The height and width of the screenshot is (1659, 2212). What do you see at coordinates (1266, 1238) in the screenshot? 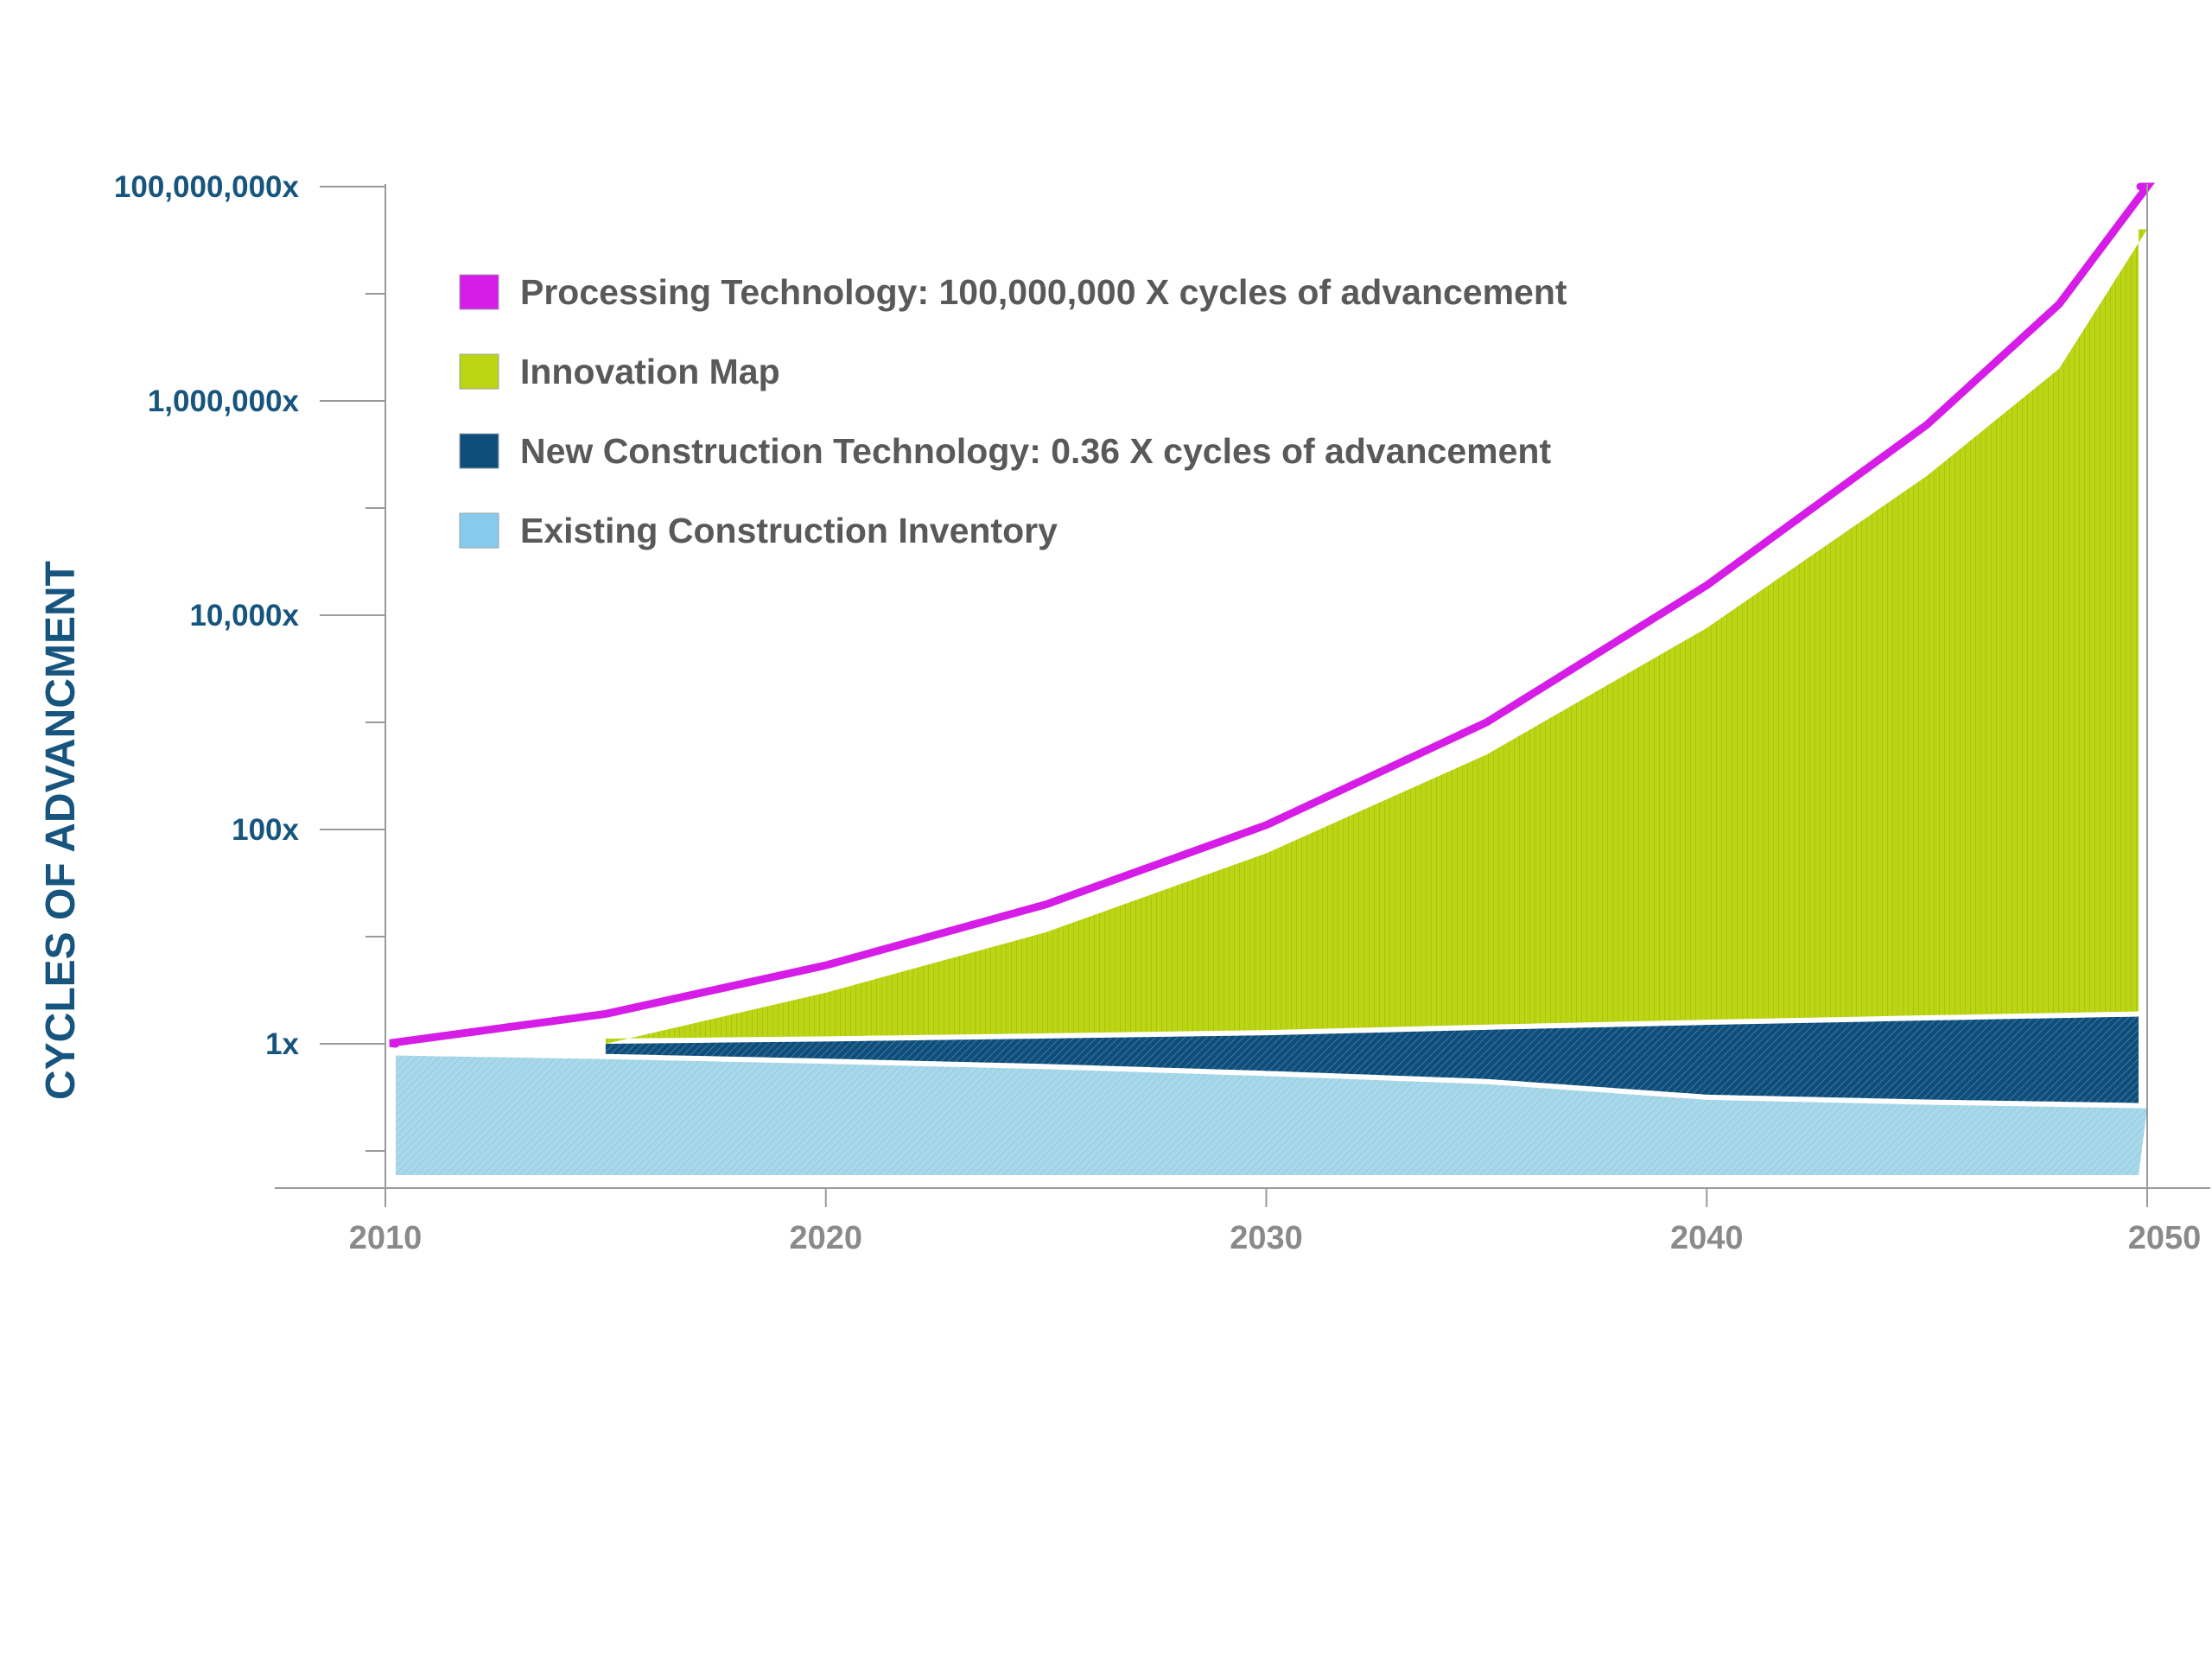
I see `x-tick-label: 2030` at bounding box center [1266, 1238].